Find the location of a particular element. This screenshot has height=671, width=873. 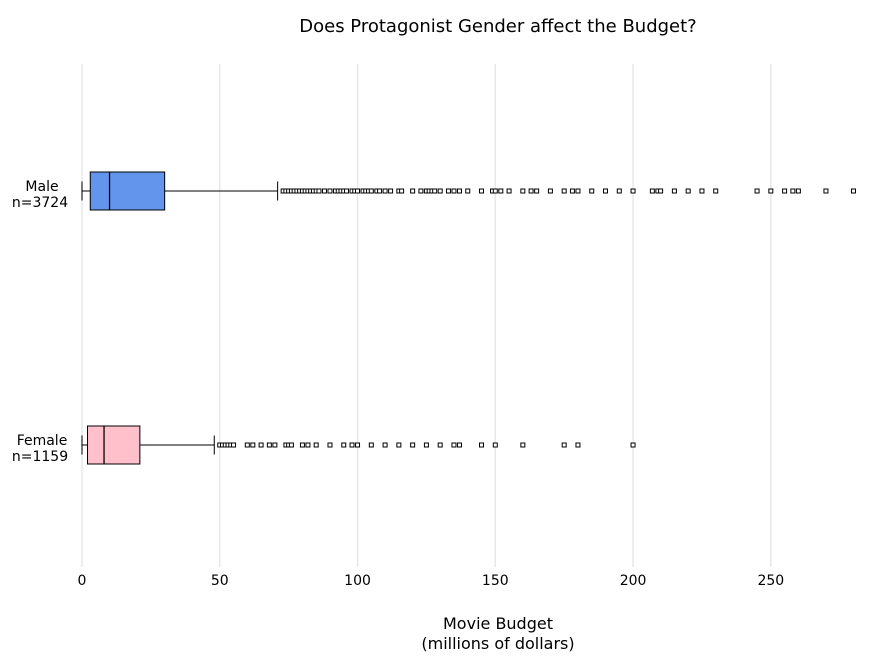

x-tick-label-250: 250 is located at coordinates (770, 581).